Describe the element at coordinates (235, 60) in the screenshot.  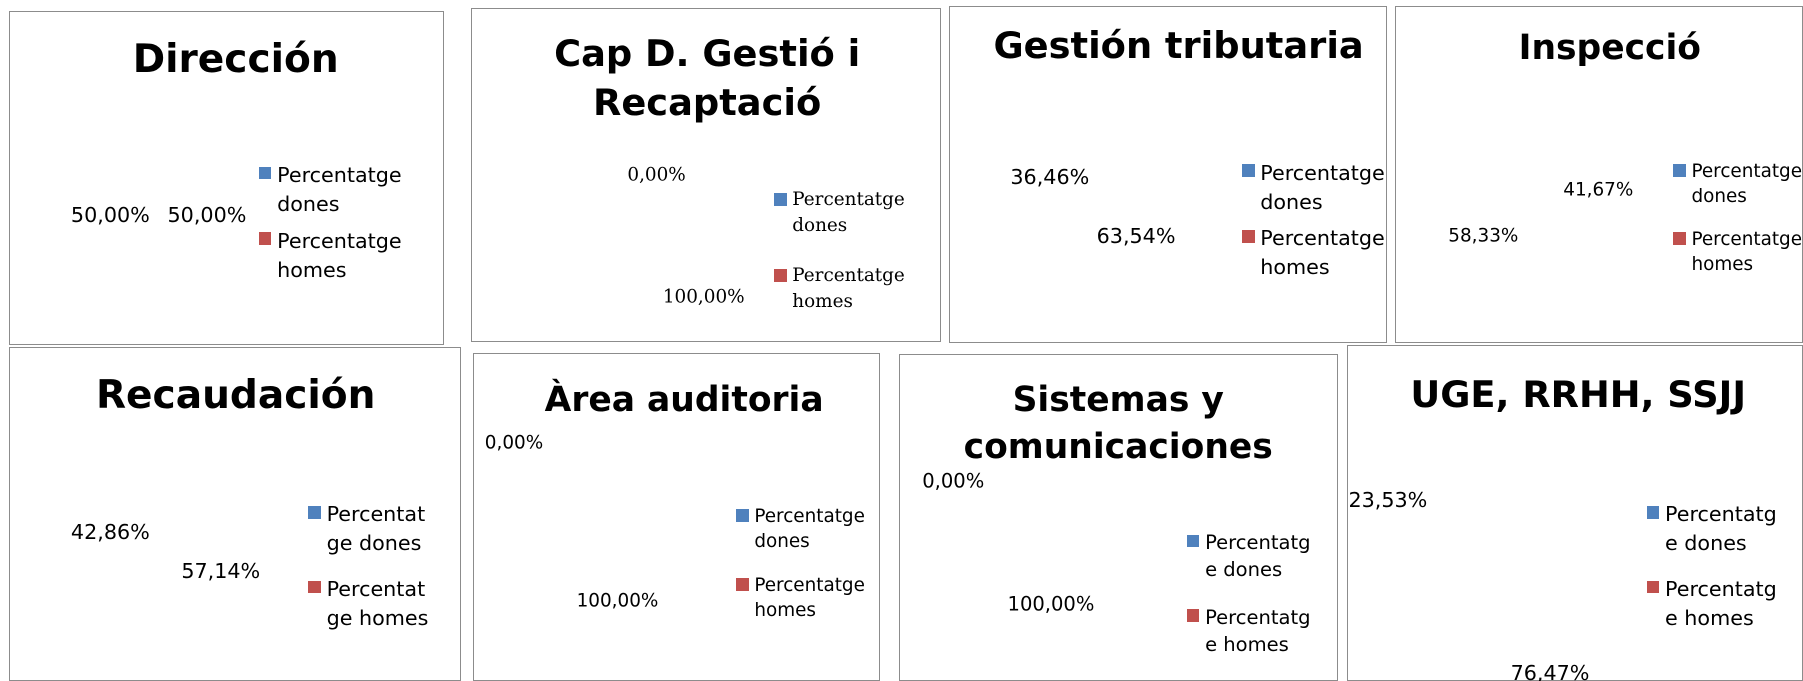
I see `chart-title: Dirección` at that location.